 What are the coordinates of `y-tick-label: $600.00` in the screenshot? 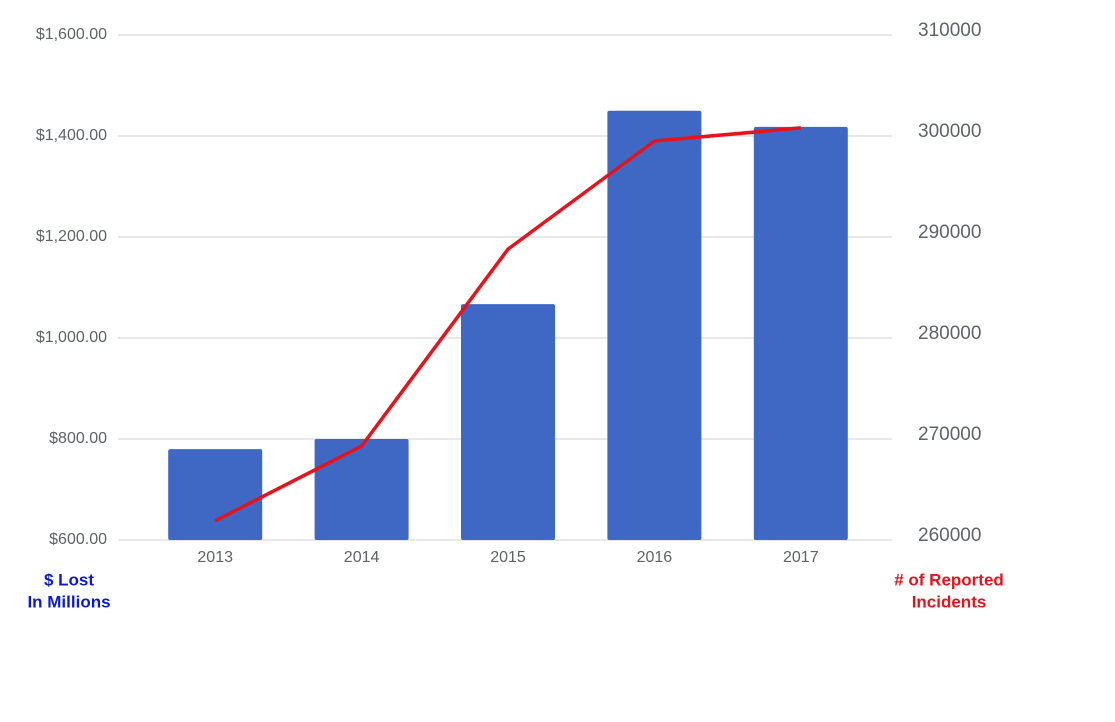 It's located at (78, 539).